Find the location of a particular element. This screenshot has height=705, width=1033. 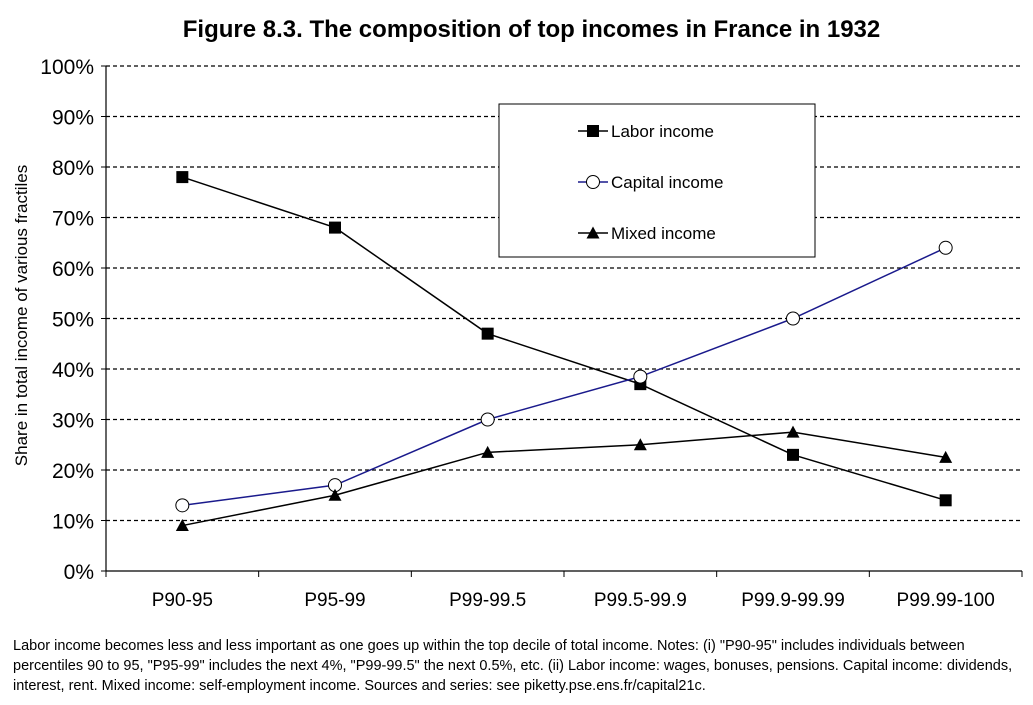

y-tick-label: 100% is located at coordinates (67, 67).